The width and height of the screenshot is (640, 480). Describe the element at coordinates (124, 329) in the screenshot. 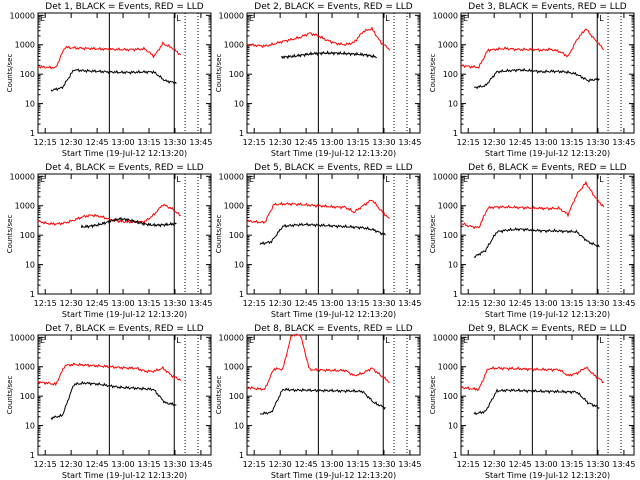

I see `panel-title: Det 7, BLACK = Events, RED = LLD` at that location.